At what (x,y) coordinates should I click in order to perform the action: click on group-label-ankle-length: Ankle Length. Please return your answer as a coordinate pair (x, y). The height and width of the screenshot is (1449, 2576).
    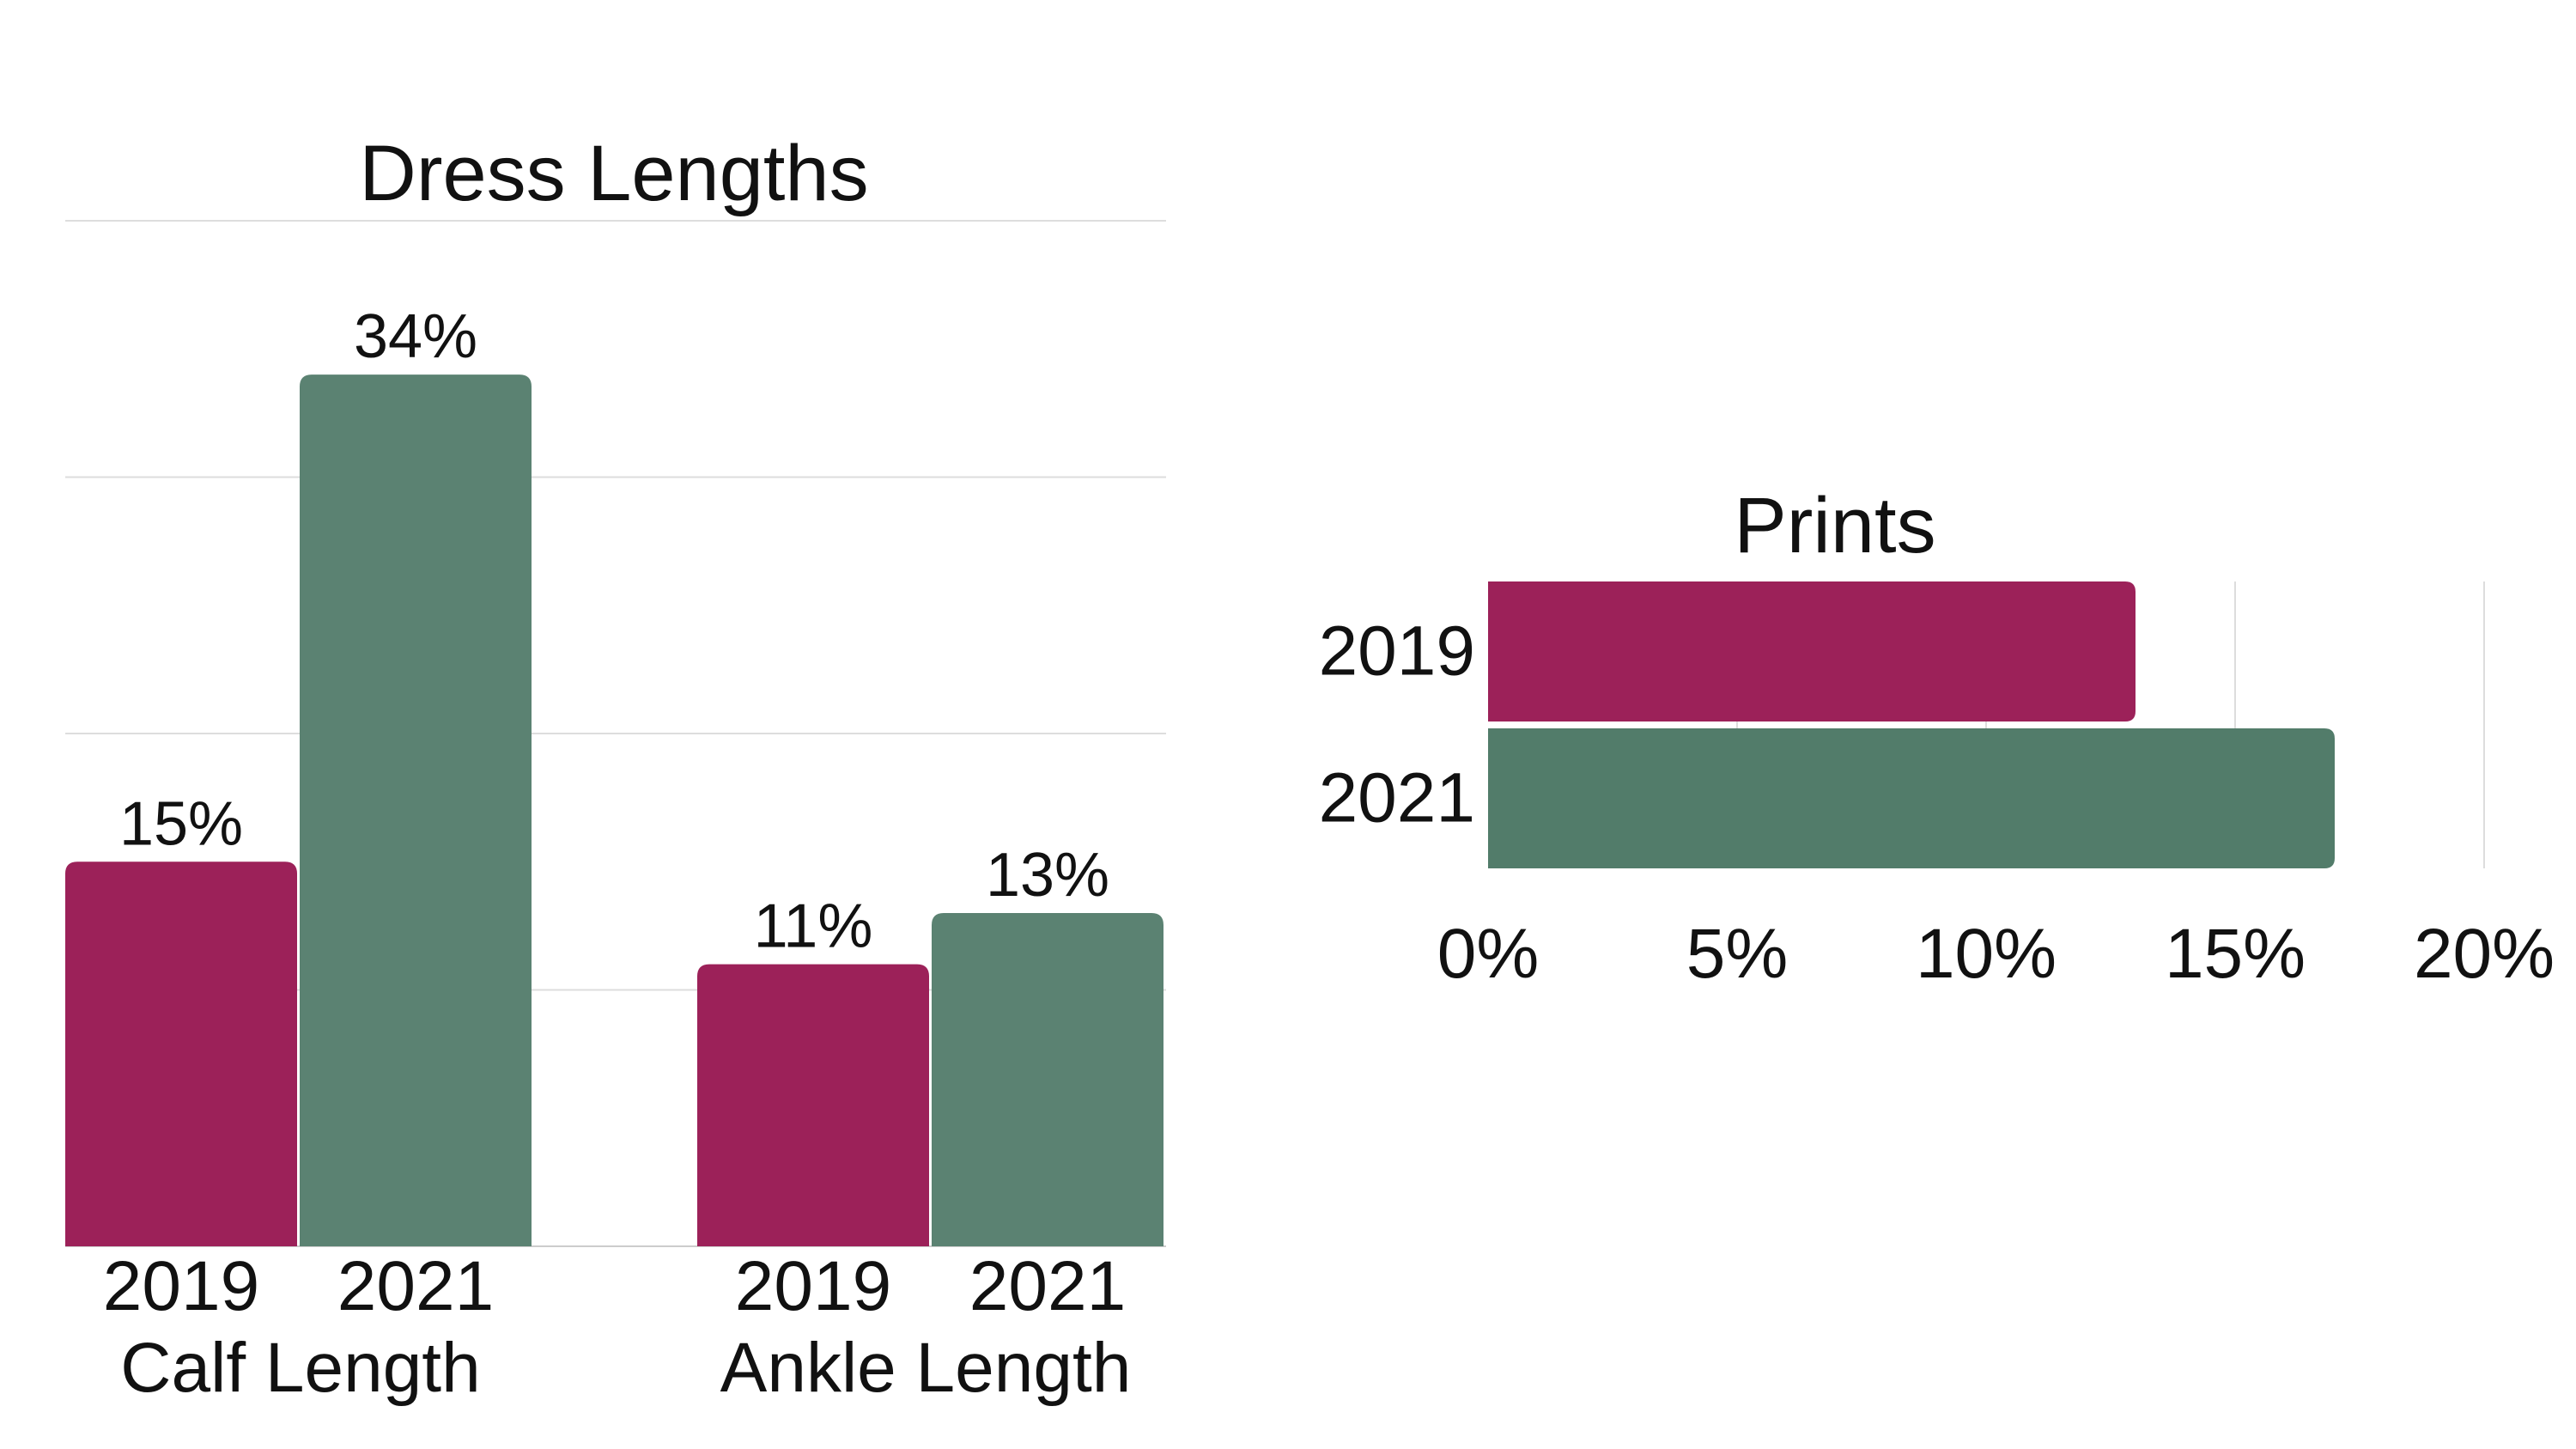
    Looking at the image, I should click on (926, 1368).